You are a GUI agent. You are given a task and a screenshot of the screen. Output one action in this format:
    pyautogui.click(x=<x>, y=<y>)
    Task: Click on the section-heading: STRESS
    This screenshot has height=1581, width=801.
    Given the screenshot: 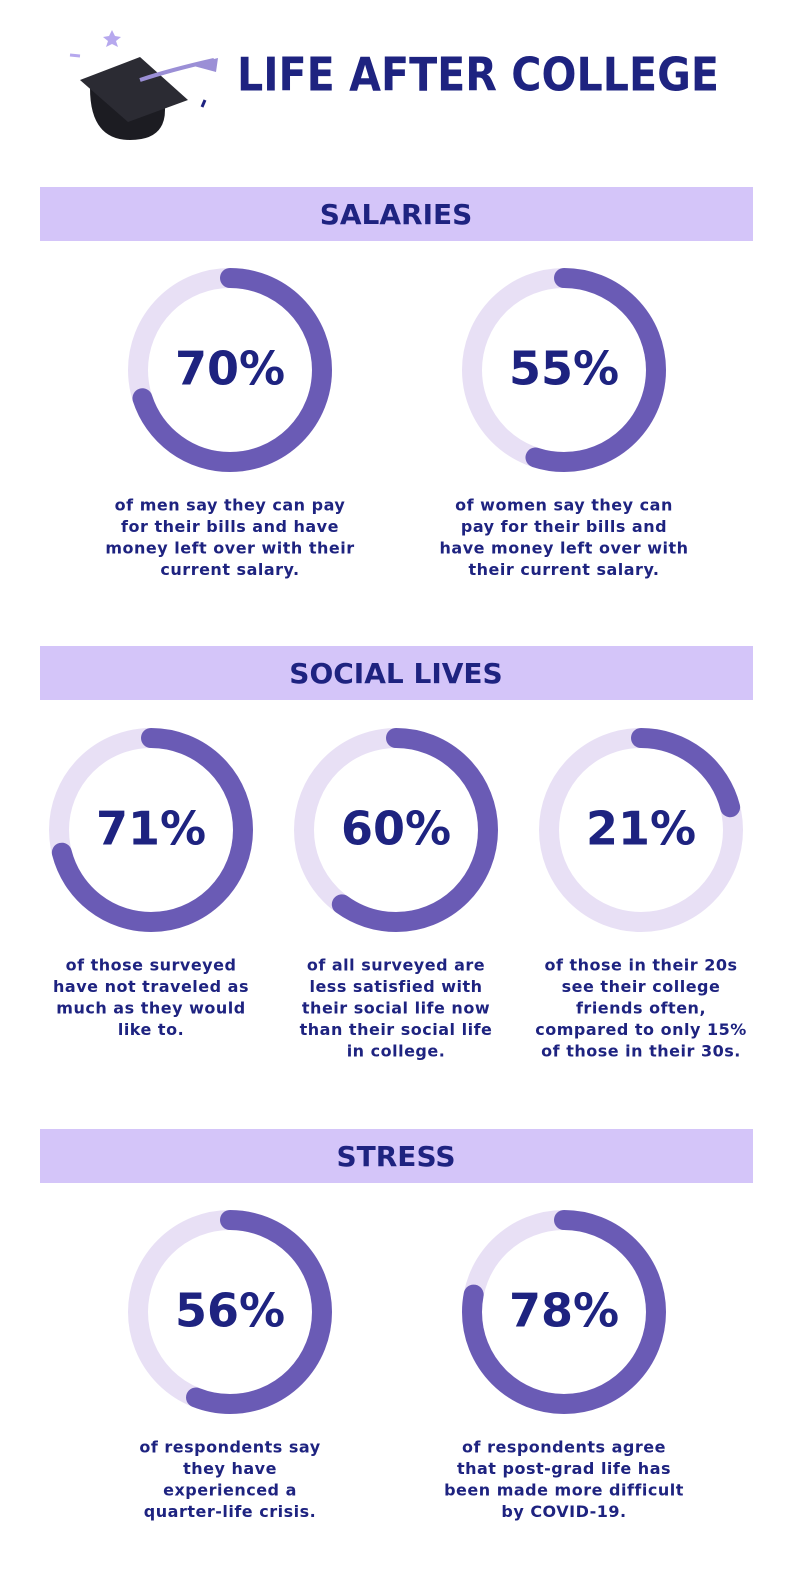 What is the action you would take?
    pyautogui.click(x=395, y=1156)
    